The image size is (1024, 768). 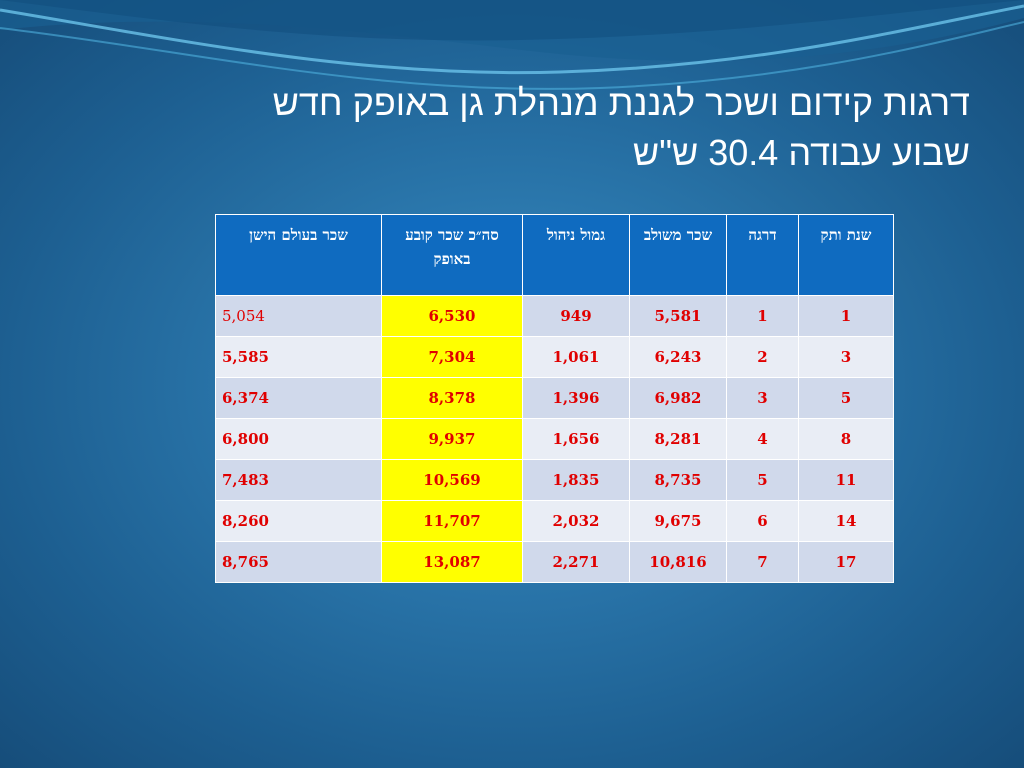 What do you see at coordinates (576, 255) in the screenshot?
I see `header-management-bonus: גמול ניהול` at bounding box center [576, 255].